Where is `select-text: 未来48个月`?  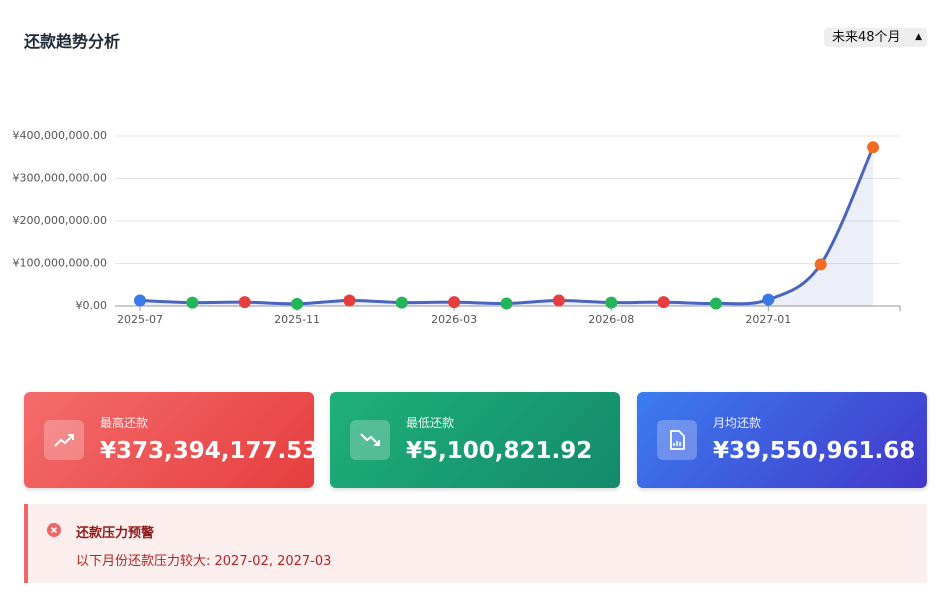 select-text: 未来48个月 is located at coordinates (866, 37).